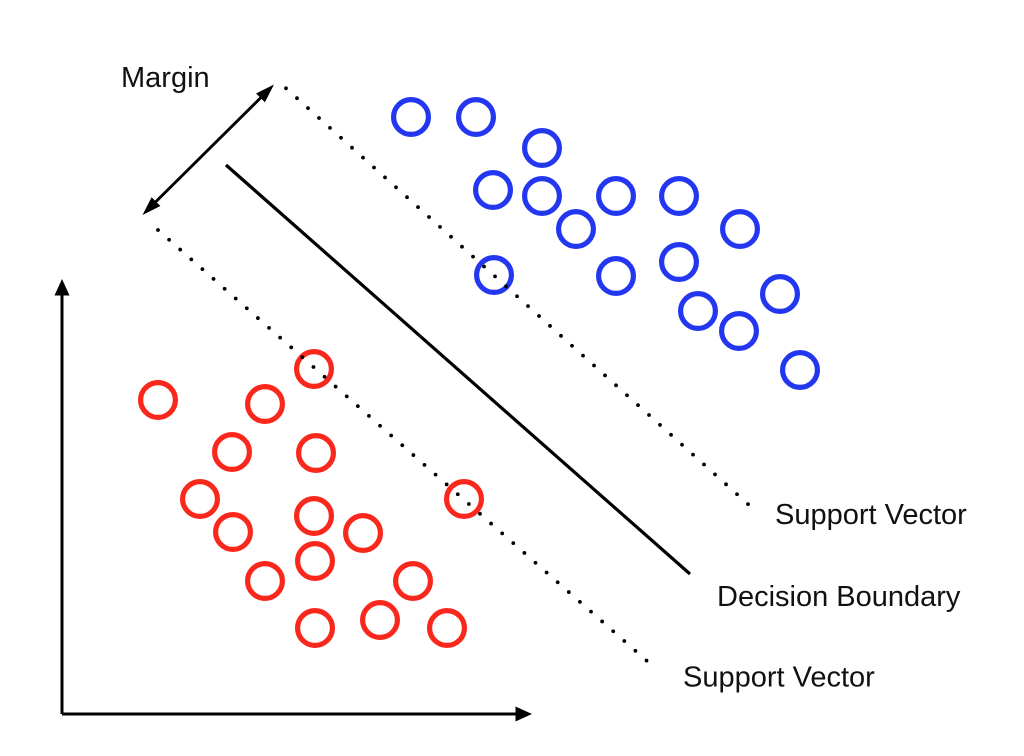  I want to click on svg-text: Decision Boundary, so click(839, 597).